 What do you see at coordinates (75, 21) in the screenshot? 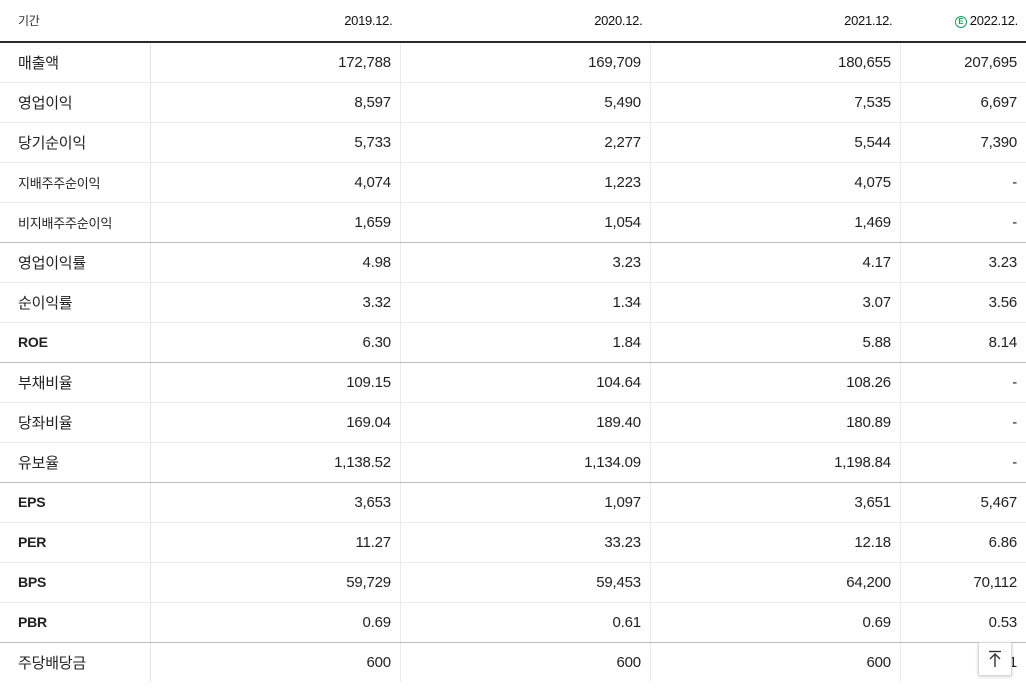
I see `period-header: 기간` at bounding box center [75, 21].